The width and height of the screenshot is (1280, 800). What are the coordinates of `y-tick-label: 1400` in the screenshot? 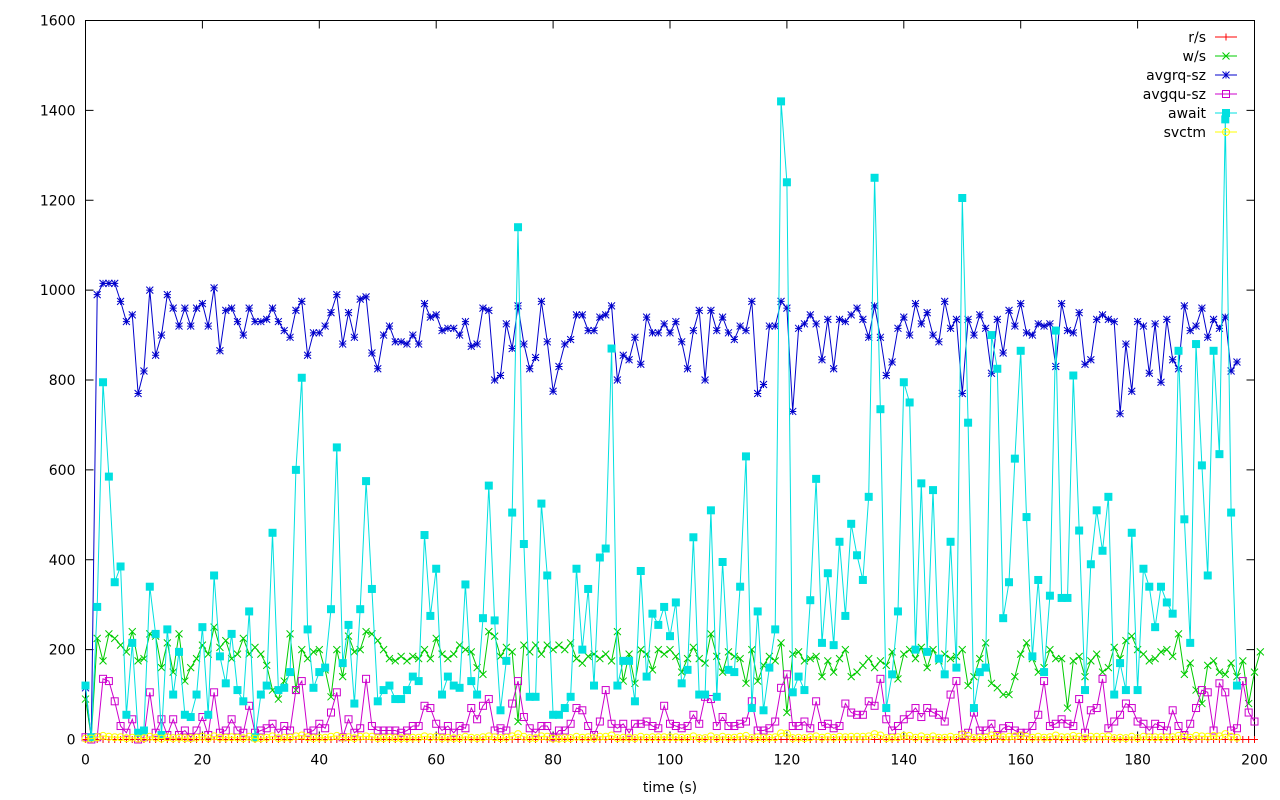 It's located at (58, 111).